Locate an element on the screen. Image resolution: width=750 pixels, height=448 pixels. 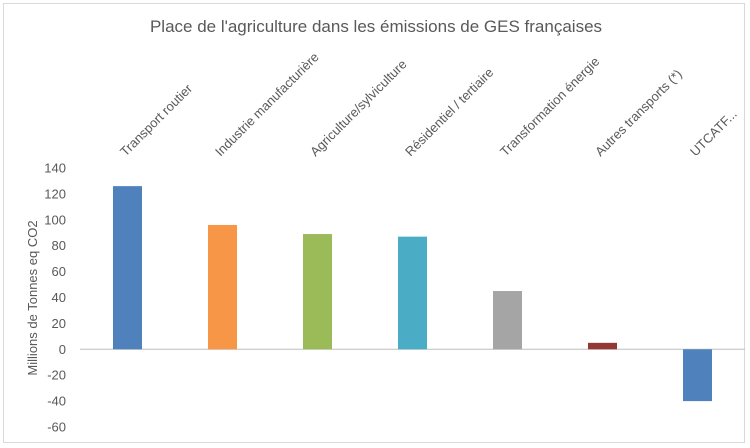
category-label: Industrie manufacturière is located at coordinates (267, 104).